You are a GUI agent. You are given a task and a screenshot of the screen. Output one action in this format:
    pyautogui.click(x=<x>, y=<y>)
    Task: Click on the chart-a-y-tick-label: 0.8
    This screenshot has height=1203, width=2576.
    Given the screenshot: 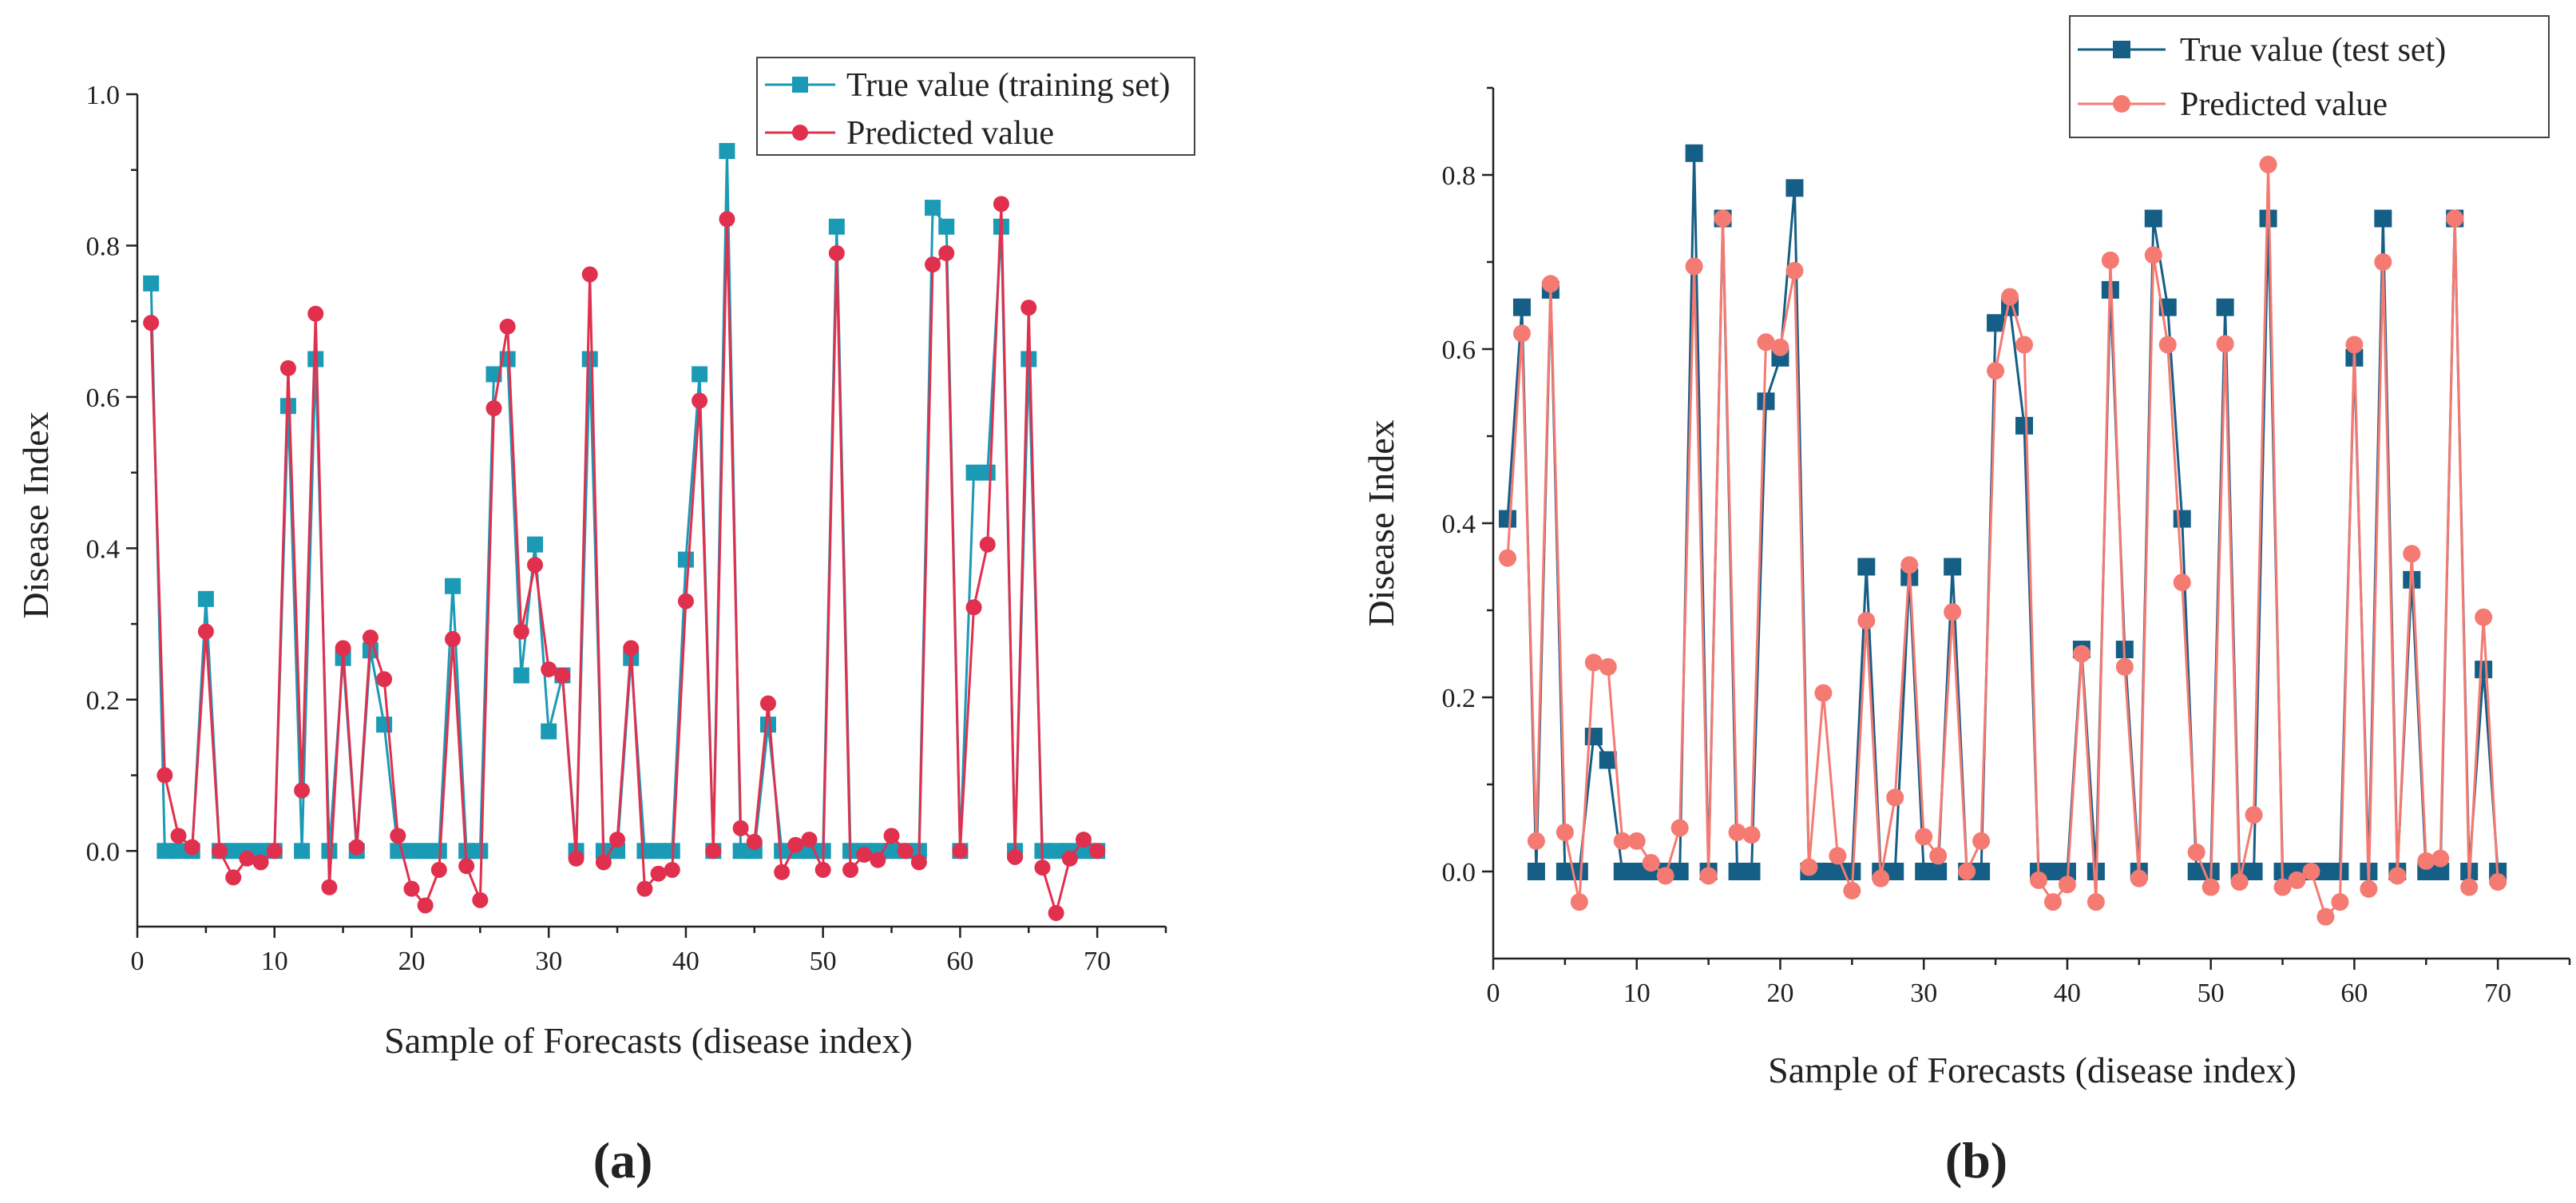 What is the action you would take?
    pyautogui.click(x=103, y=246)
    